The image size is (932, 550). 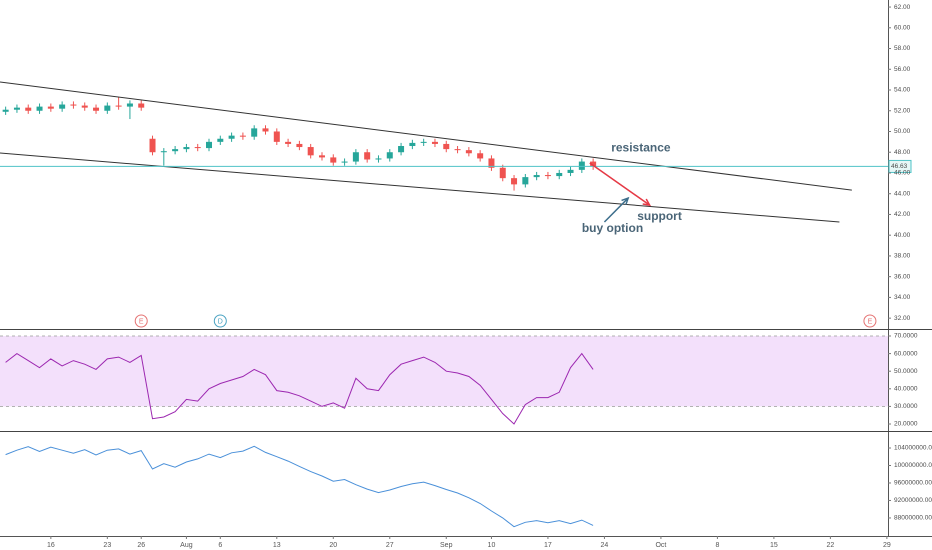 I want to click on y-tick-label: 62.00, so click(x=902, y=7).